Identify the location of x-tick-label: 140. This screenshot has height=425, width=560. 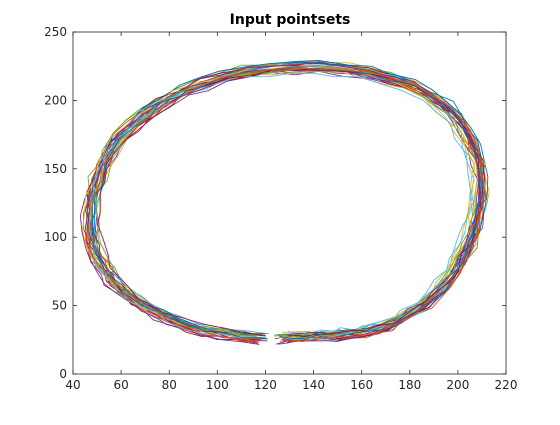
(313, 385).